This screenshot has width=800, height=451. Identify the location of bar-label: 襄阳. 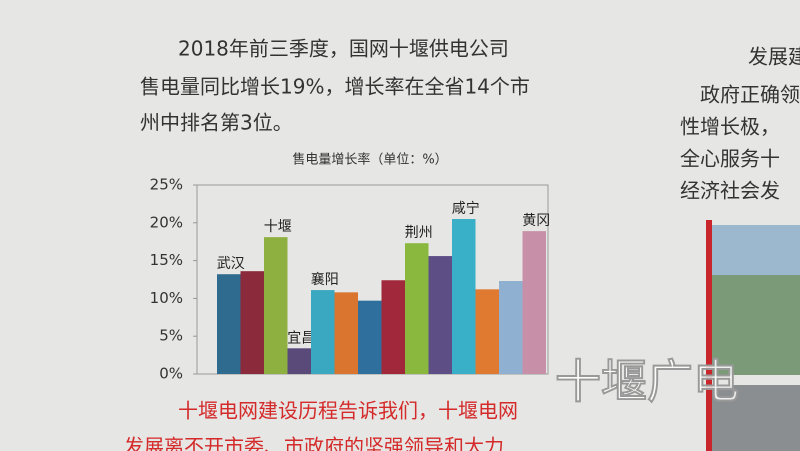
(325, 280).